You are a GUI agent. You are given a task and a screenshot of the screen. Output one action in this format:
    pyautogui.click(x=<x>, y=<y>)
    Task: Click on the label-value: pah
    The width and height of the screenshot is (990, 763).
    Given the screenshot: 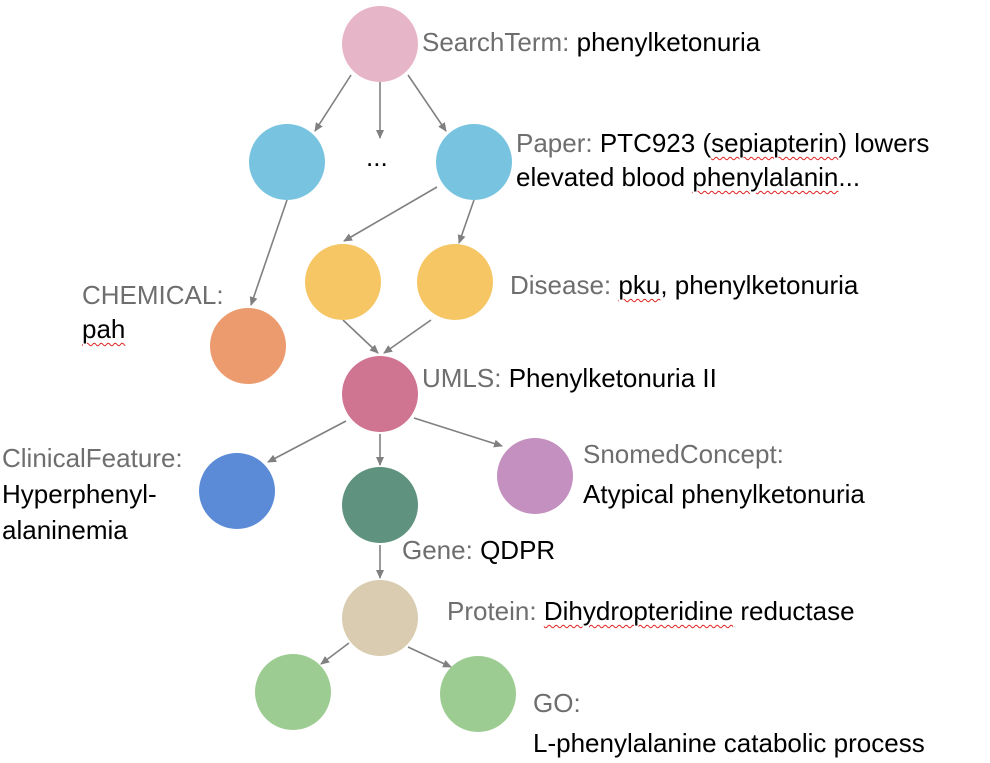 What is the action you would take?
    pyautogui.click(x=104, y=329)
    